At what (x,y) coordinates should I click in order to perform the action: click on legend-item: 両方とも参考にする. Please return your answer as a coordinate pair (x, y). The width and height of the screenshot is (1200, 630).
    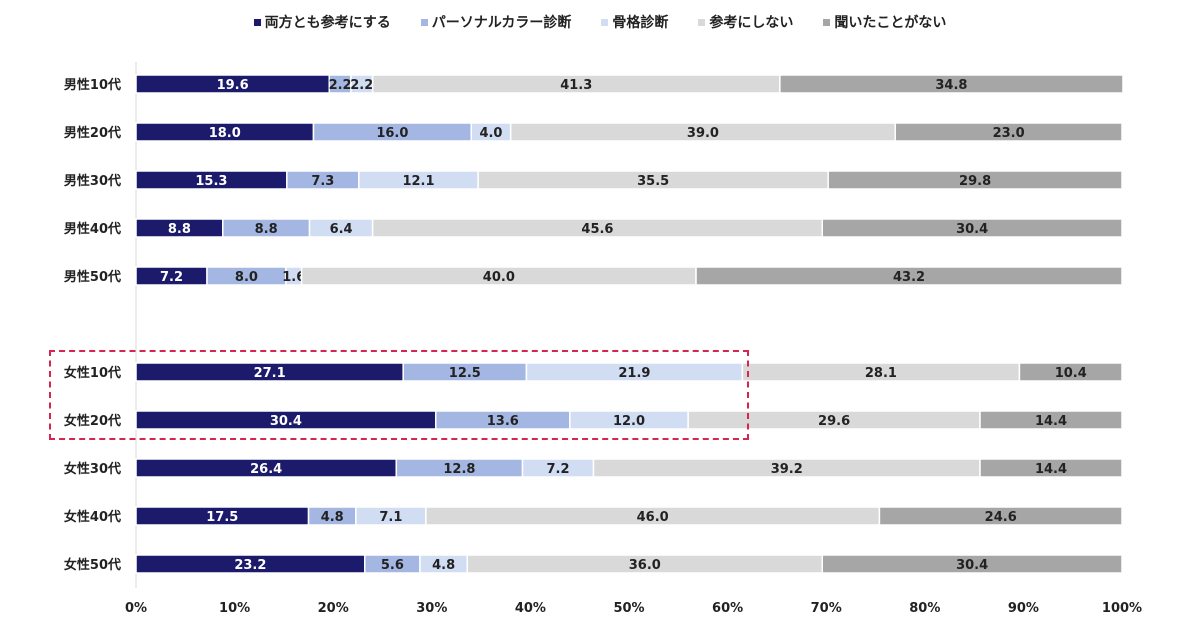
    Looking at the image, I should click on (322, 22).